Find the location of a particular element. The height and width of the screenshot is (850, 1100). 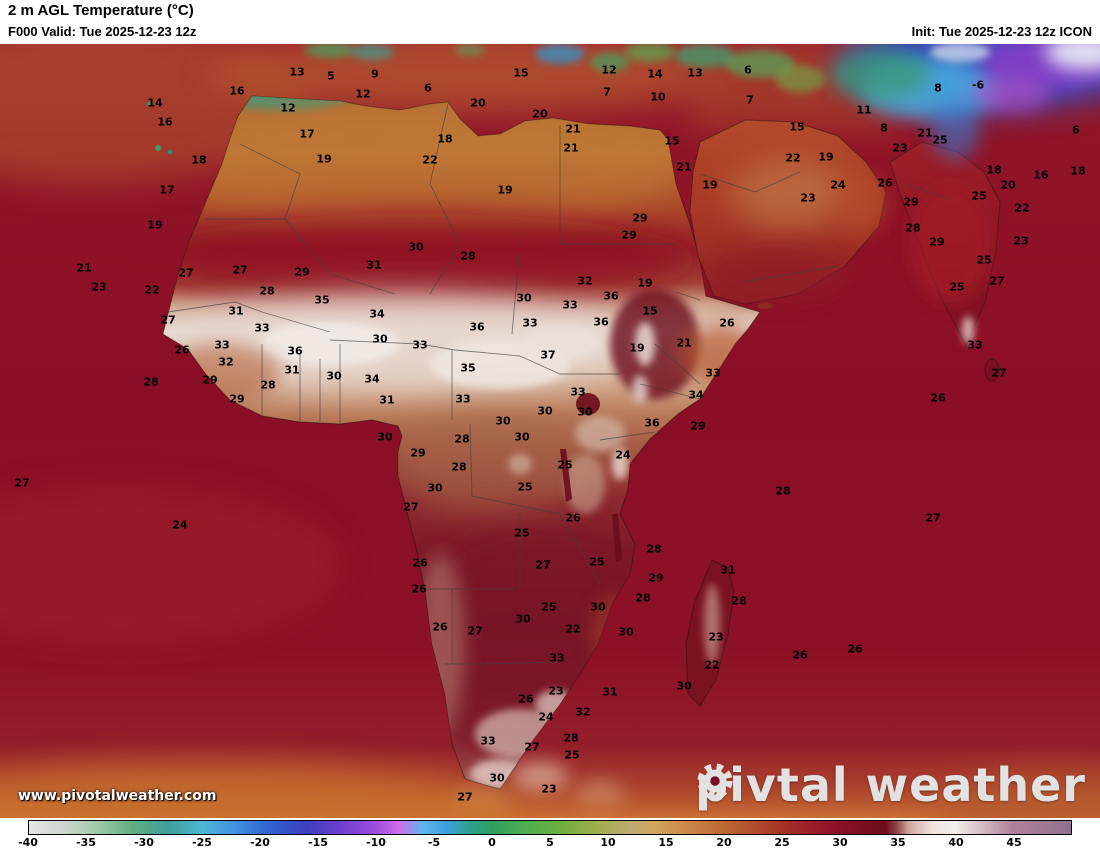

colorbar-tick: 40 is located at coordinates (956, 842).